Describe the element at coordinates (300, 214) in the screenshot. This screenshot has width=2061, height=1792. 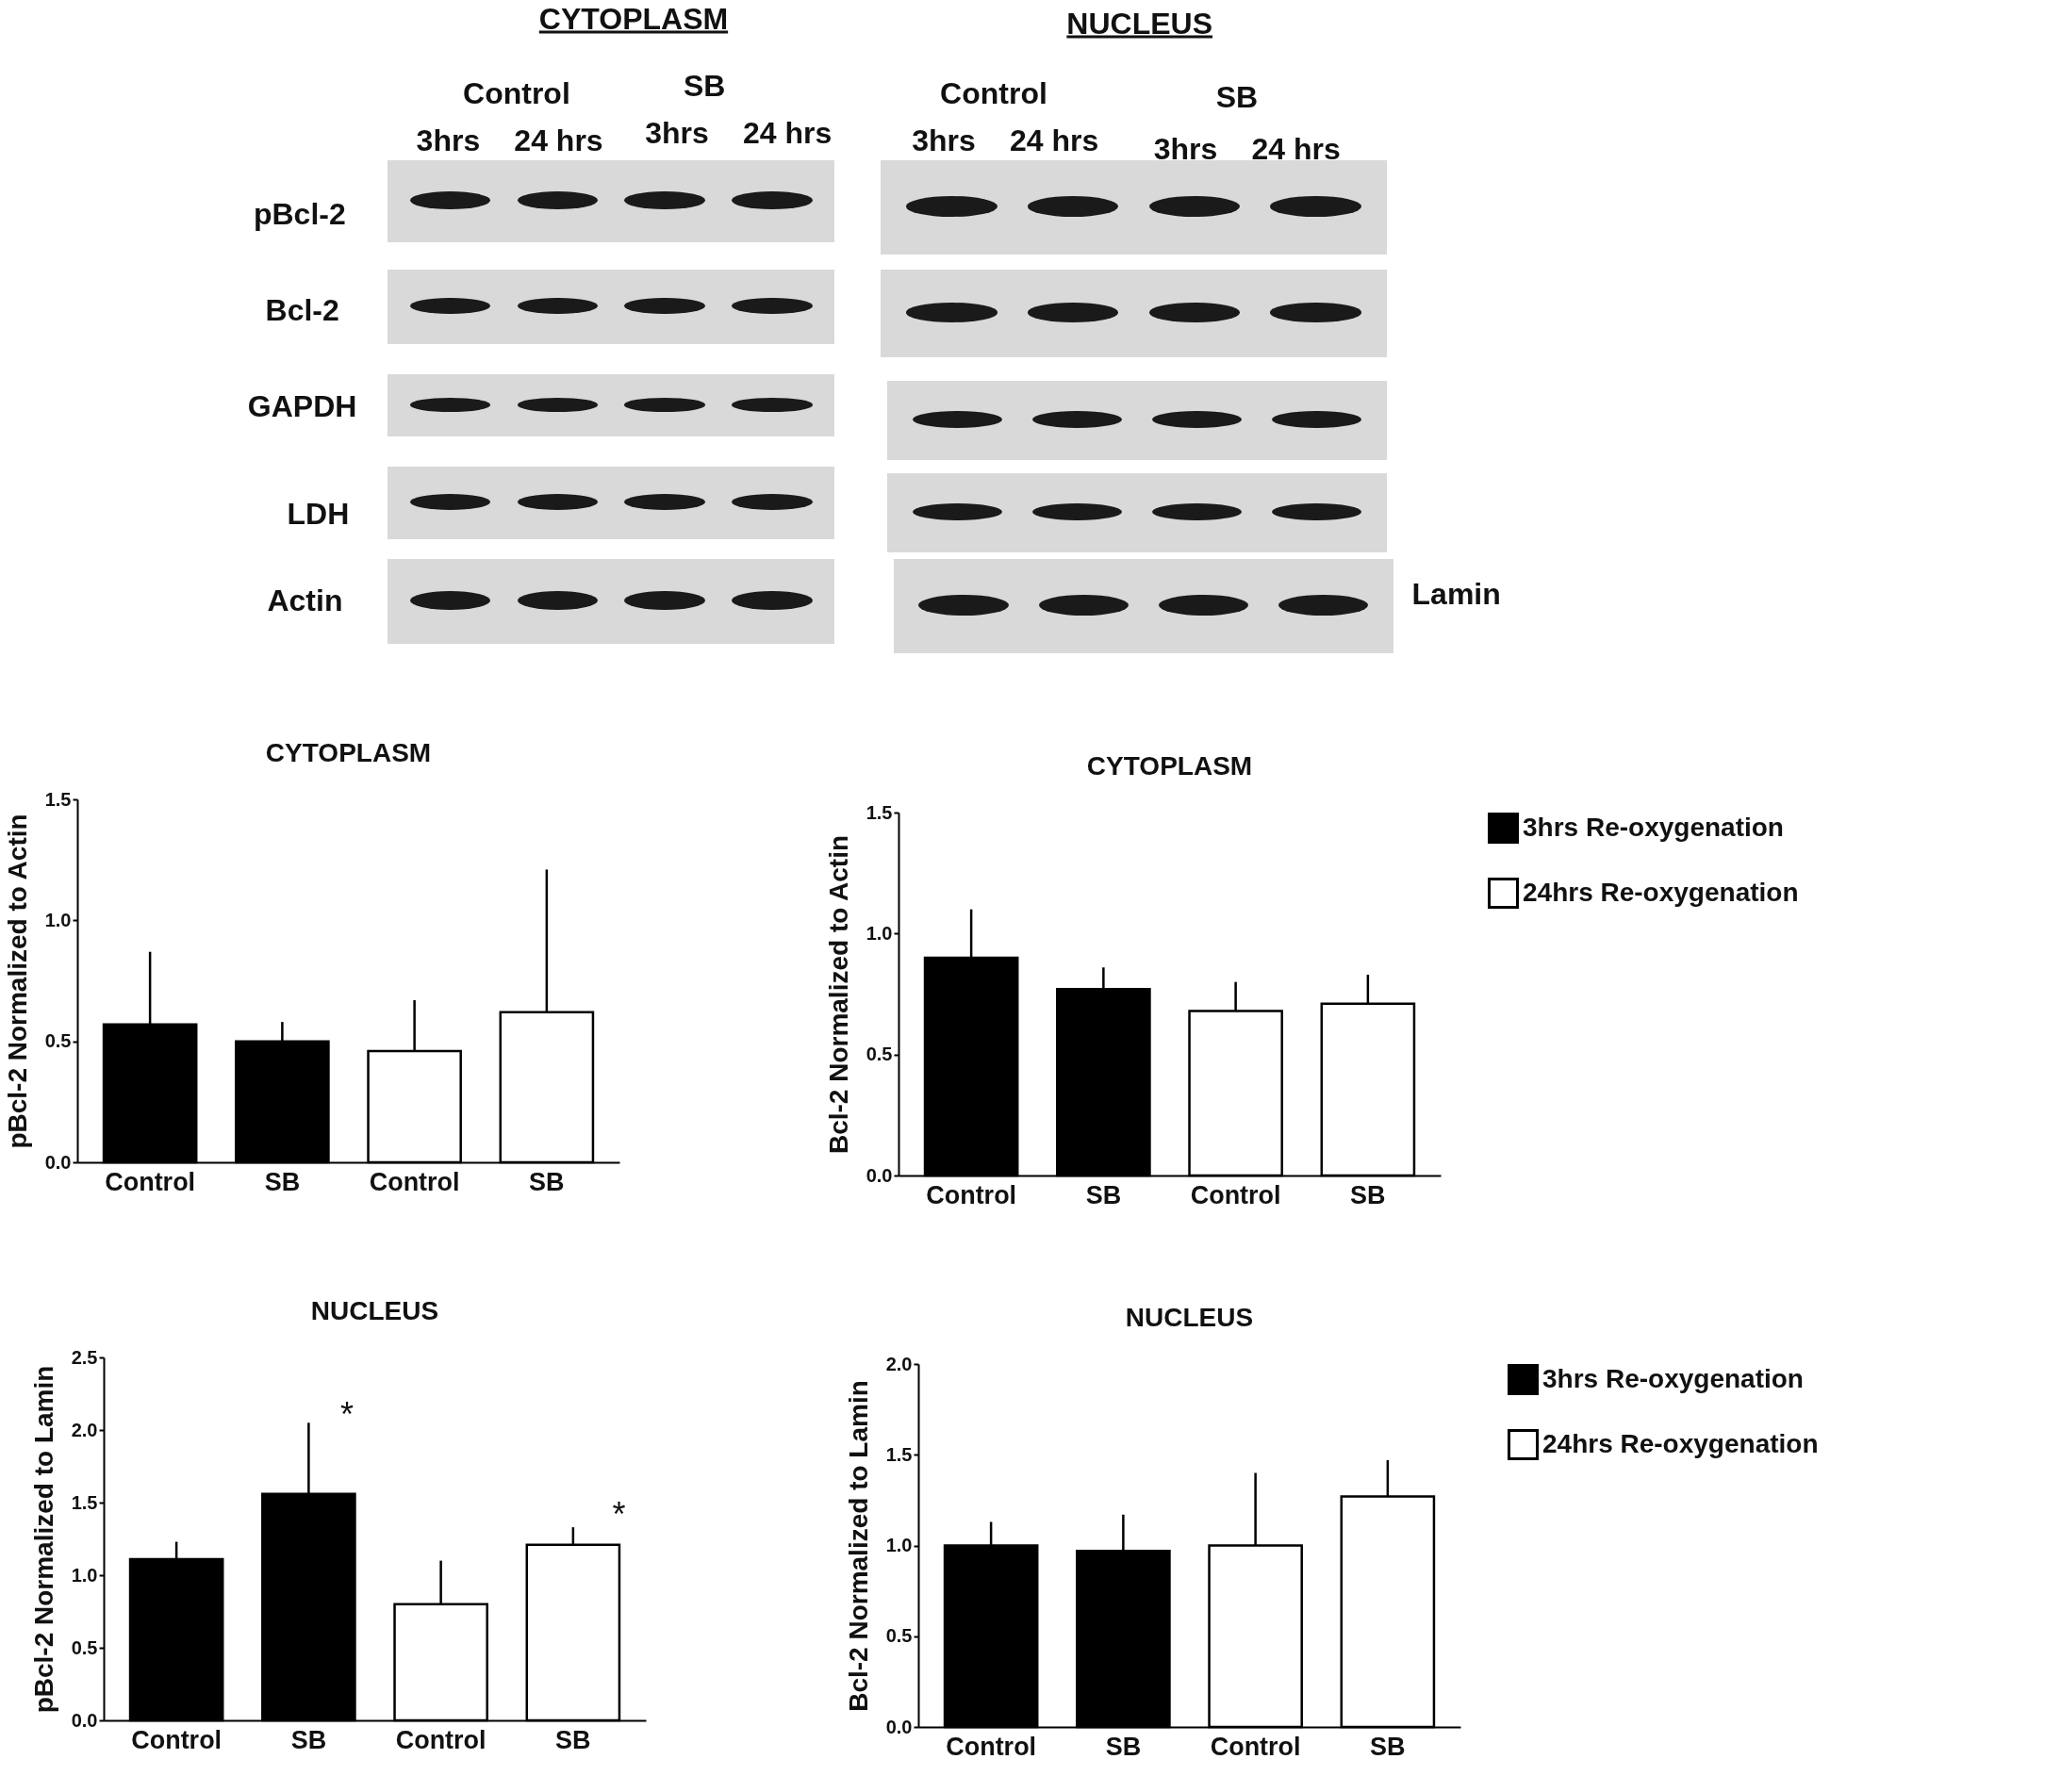
I see `text: pBcl-2` at that location.